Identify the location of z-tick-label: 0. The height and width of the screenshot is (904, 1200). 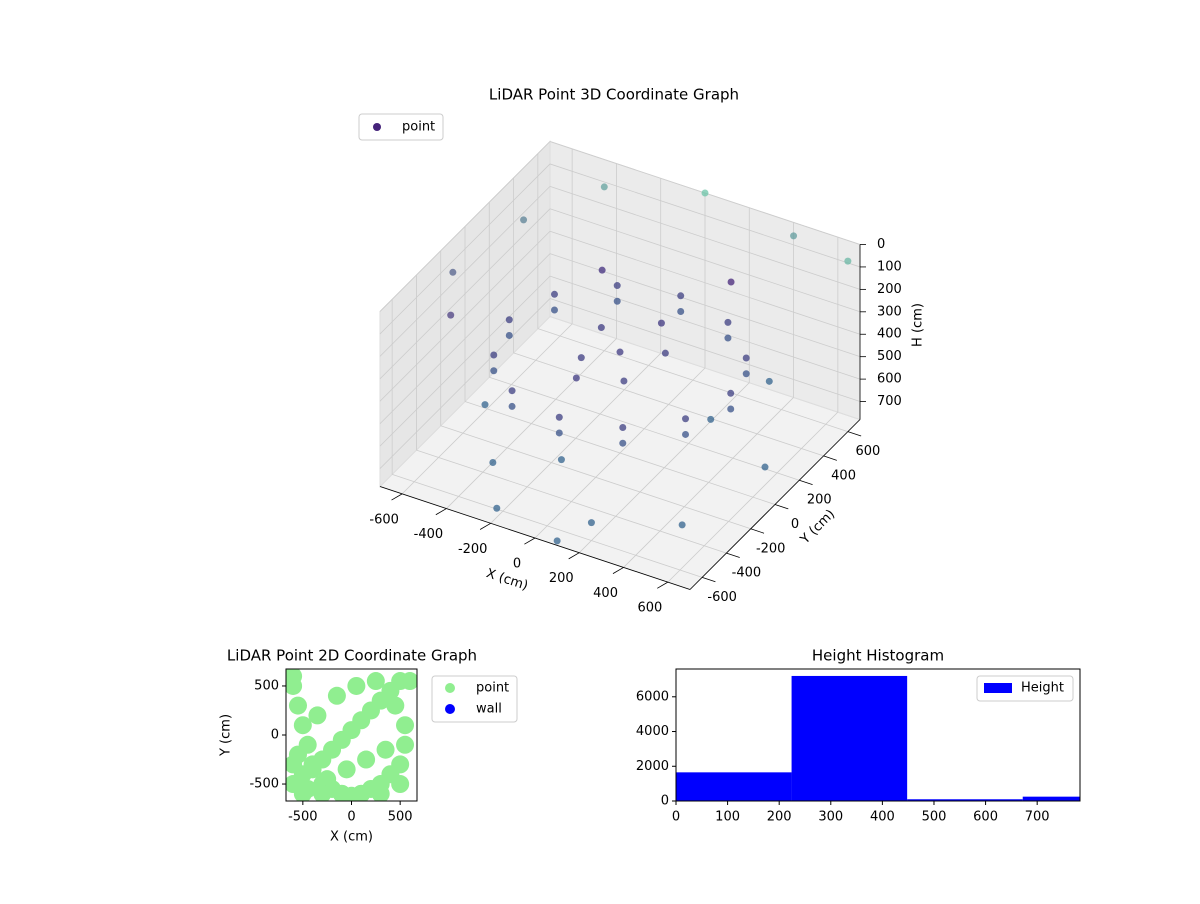
(881, 244).